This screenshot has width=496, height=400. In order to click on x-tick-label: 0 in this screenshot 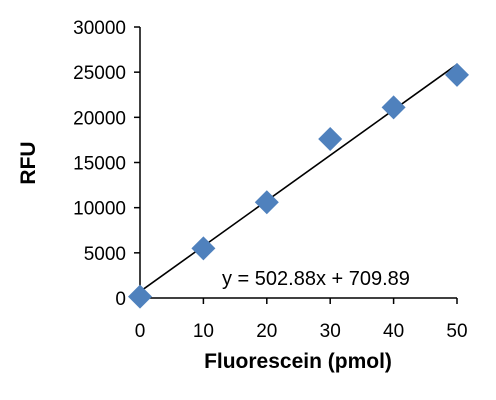, I will do `click(140, 331)`.